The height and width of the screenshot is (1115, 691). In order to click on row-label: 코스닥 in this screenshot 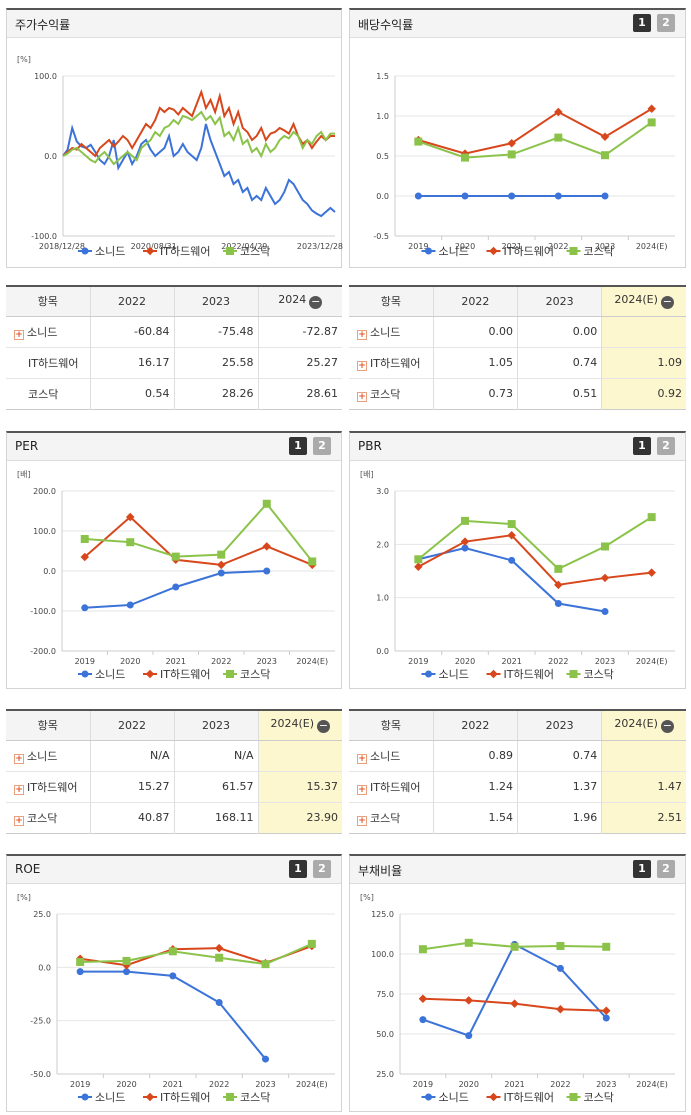, I will do `click(48, 393)`.